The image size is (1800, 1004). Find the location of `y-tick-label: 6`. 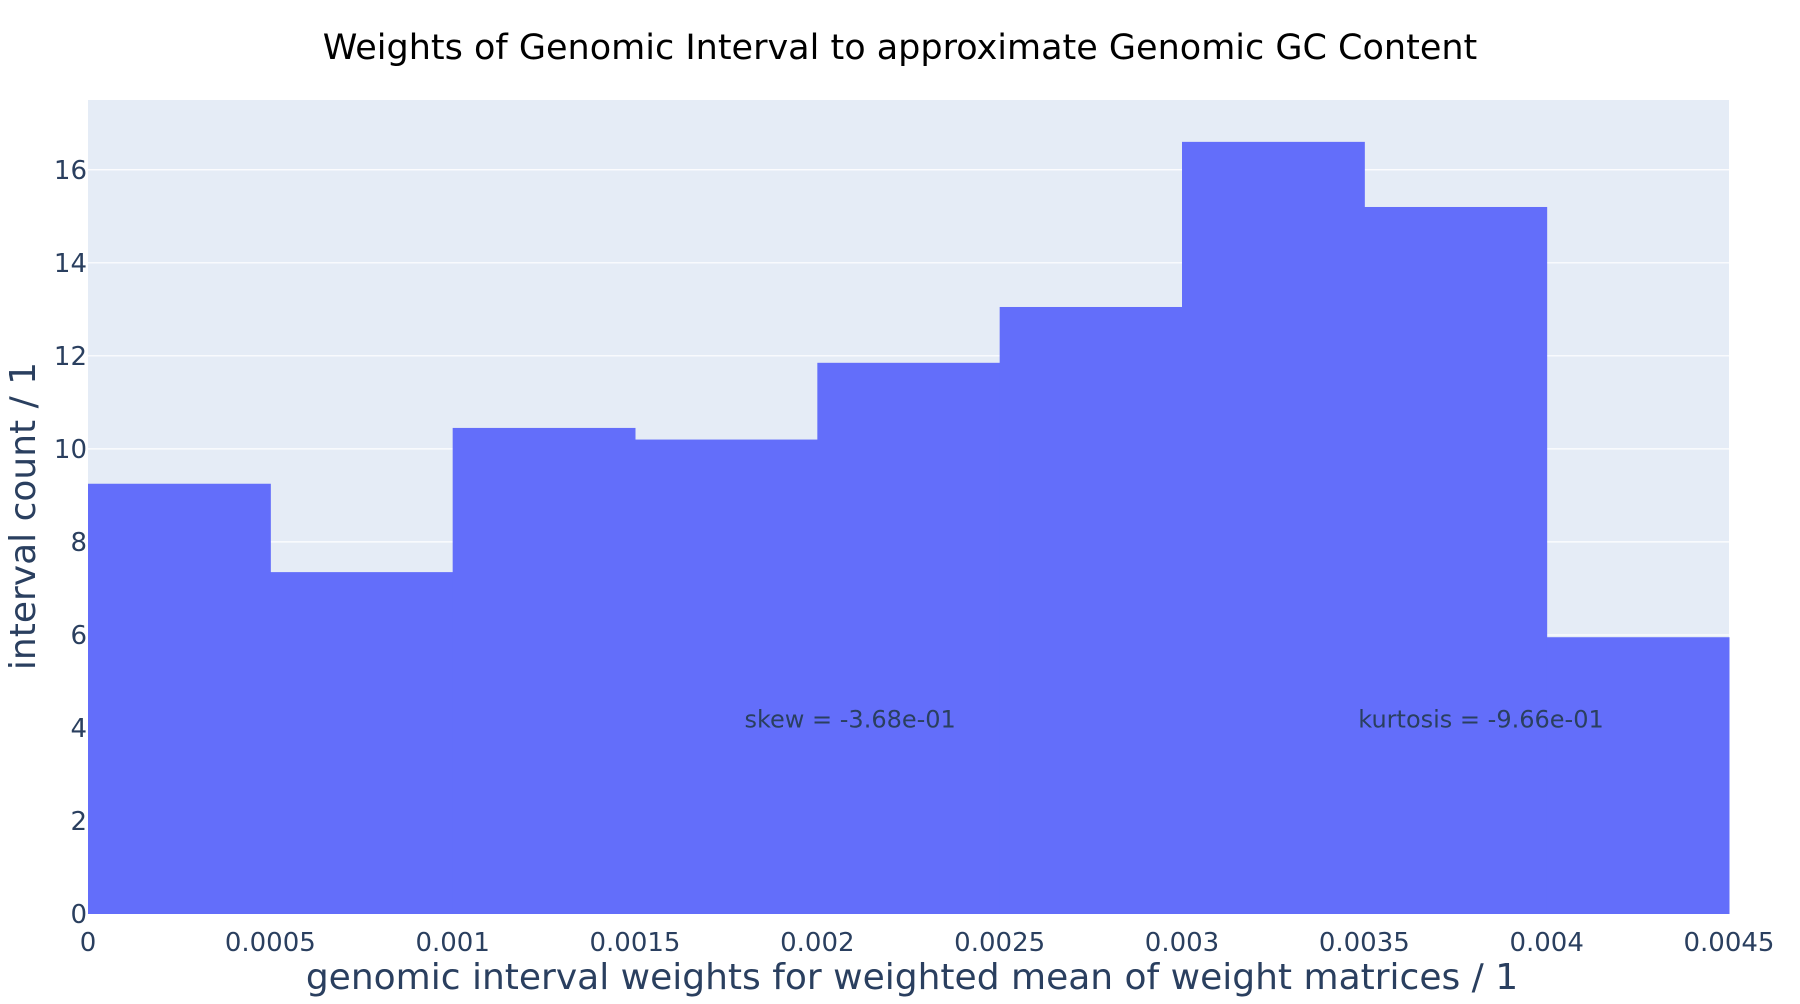

y-tick-label: 6 is located at coordinates (78, 636).